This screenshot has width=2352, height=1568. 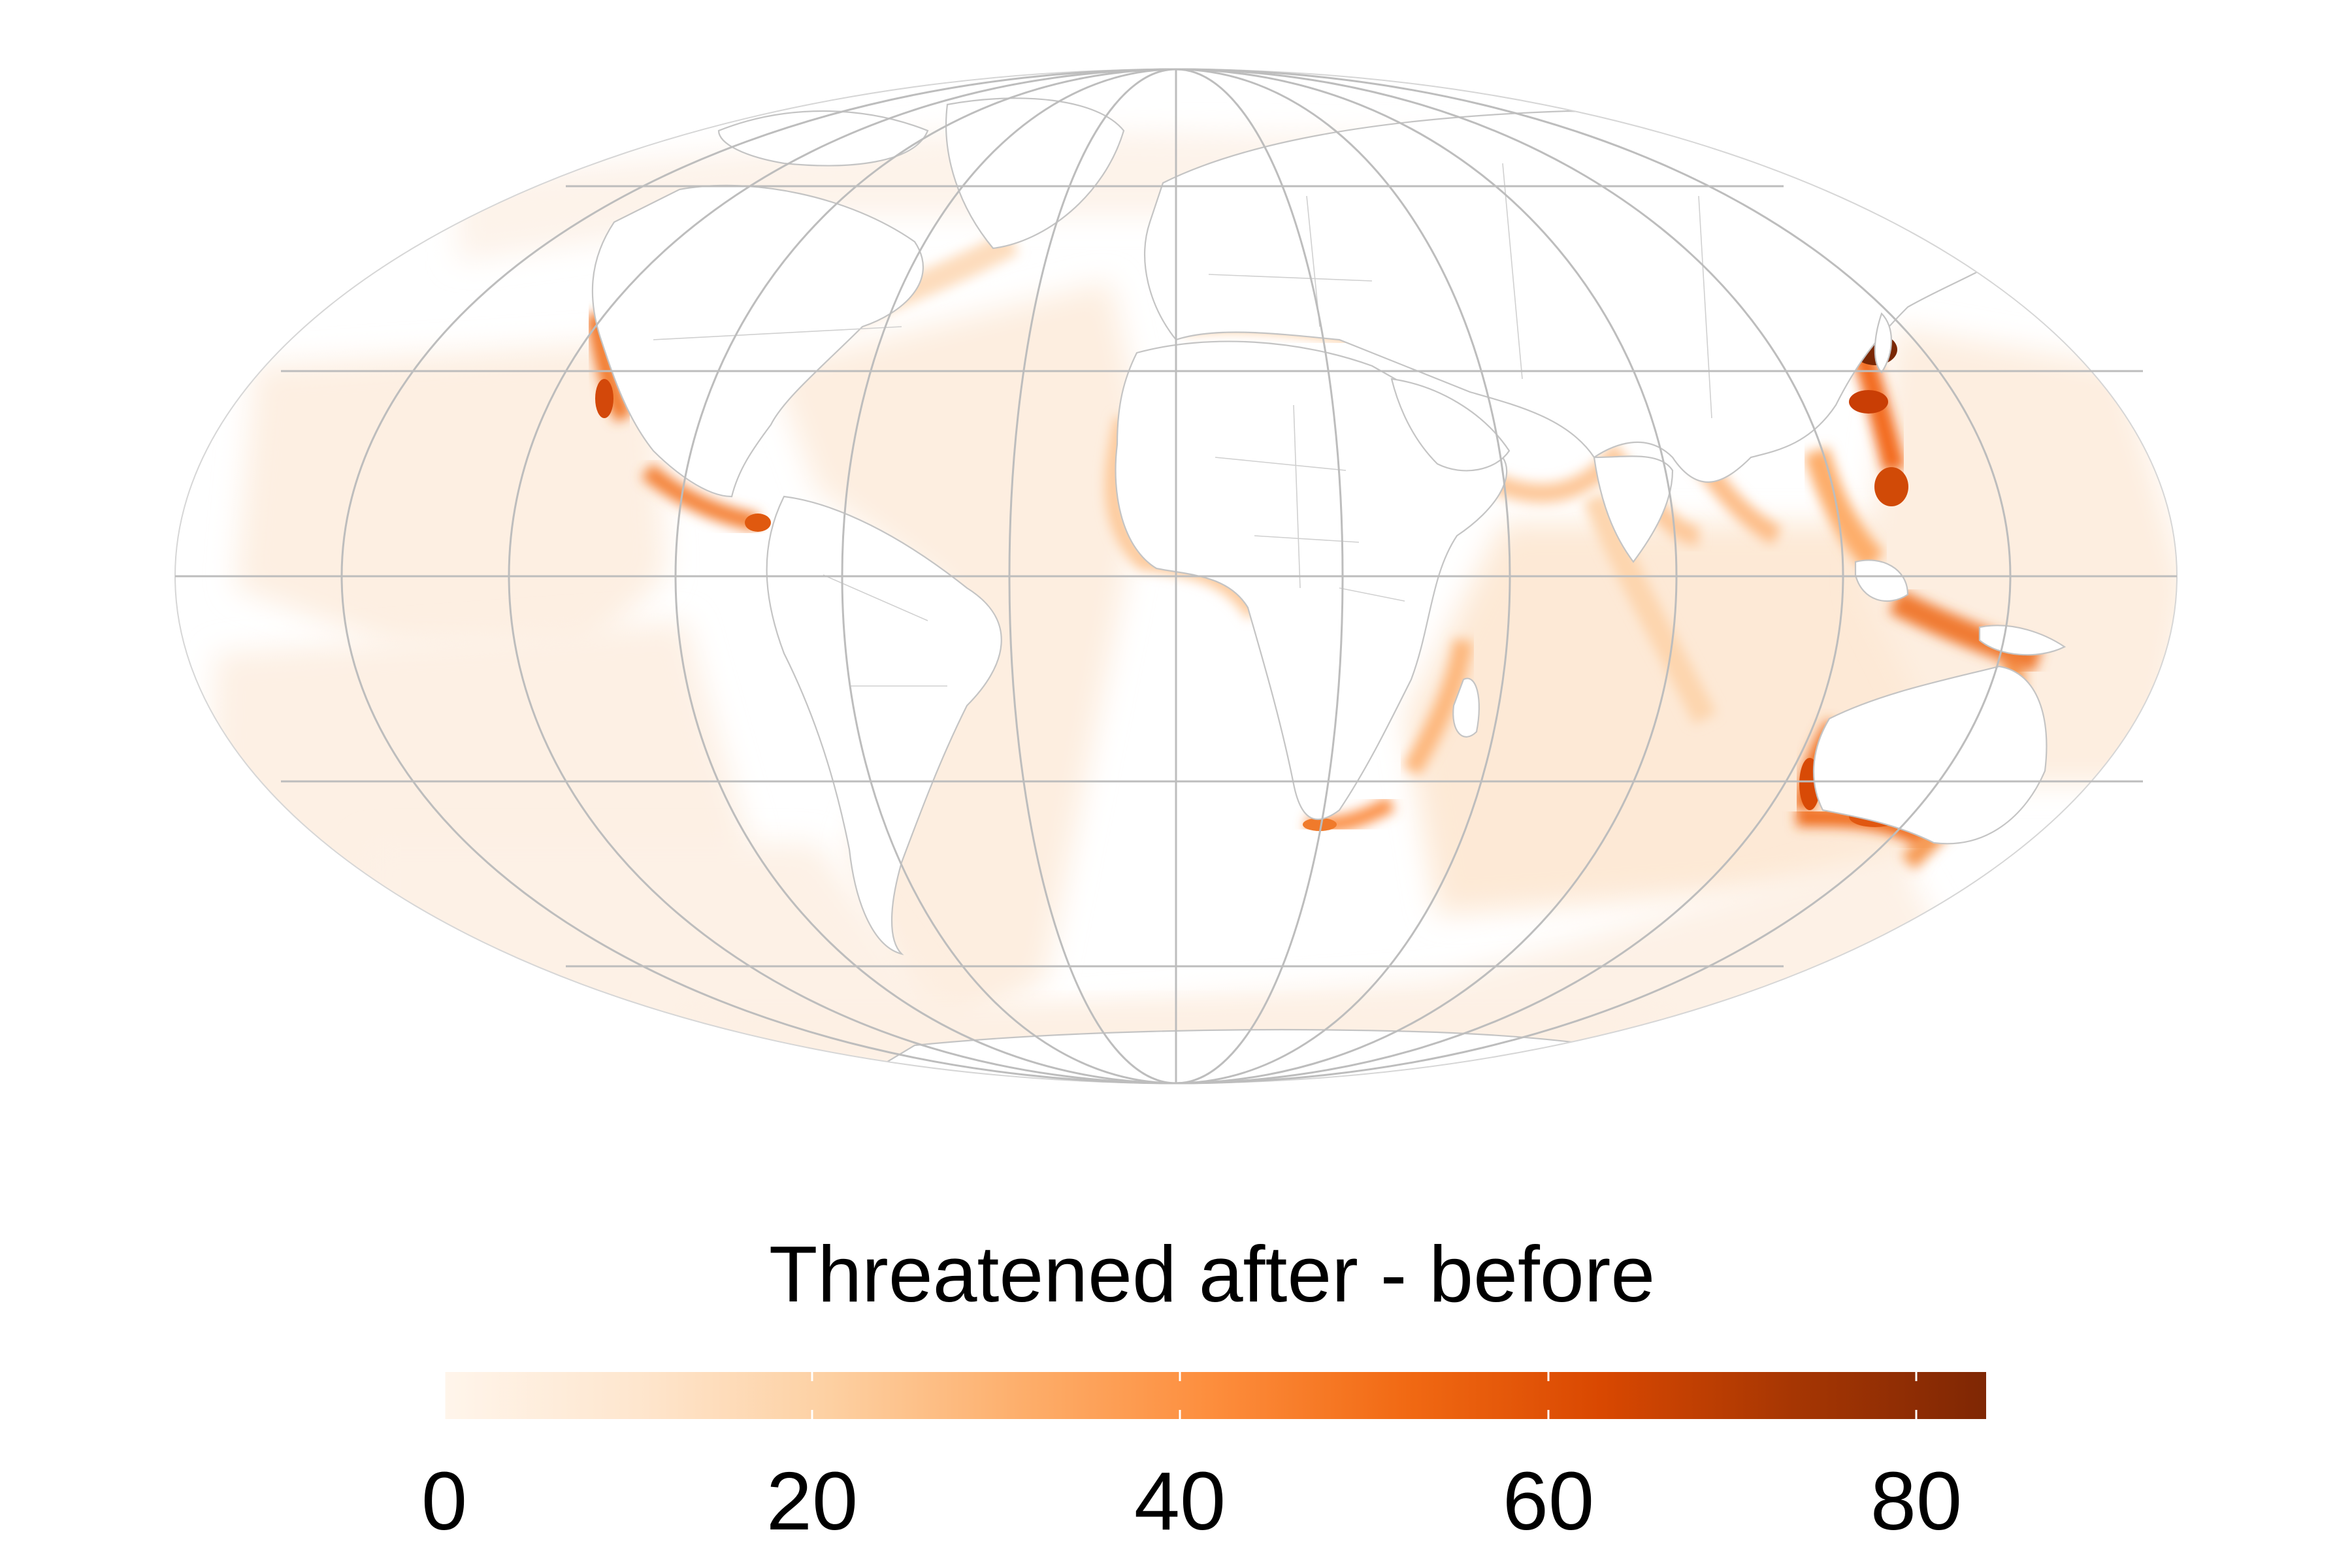 I want to click on legend-title: Threatened after - before, so click(x=1212, y=1274).